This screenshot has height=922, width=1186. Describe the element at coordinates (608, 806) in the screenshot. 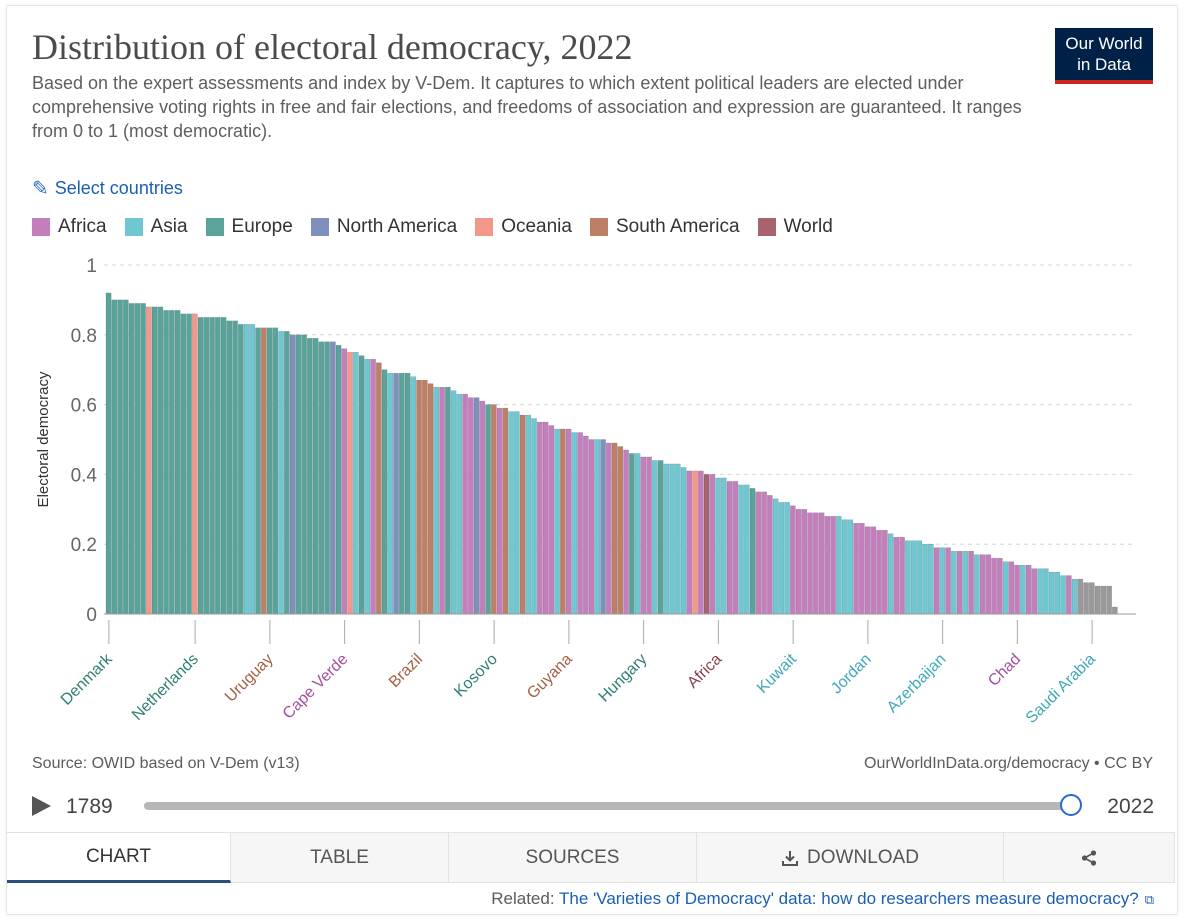

I see `timeline-track` at that location.